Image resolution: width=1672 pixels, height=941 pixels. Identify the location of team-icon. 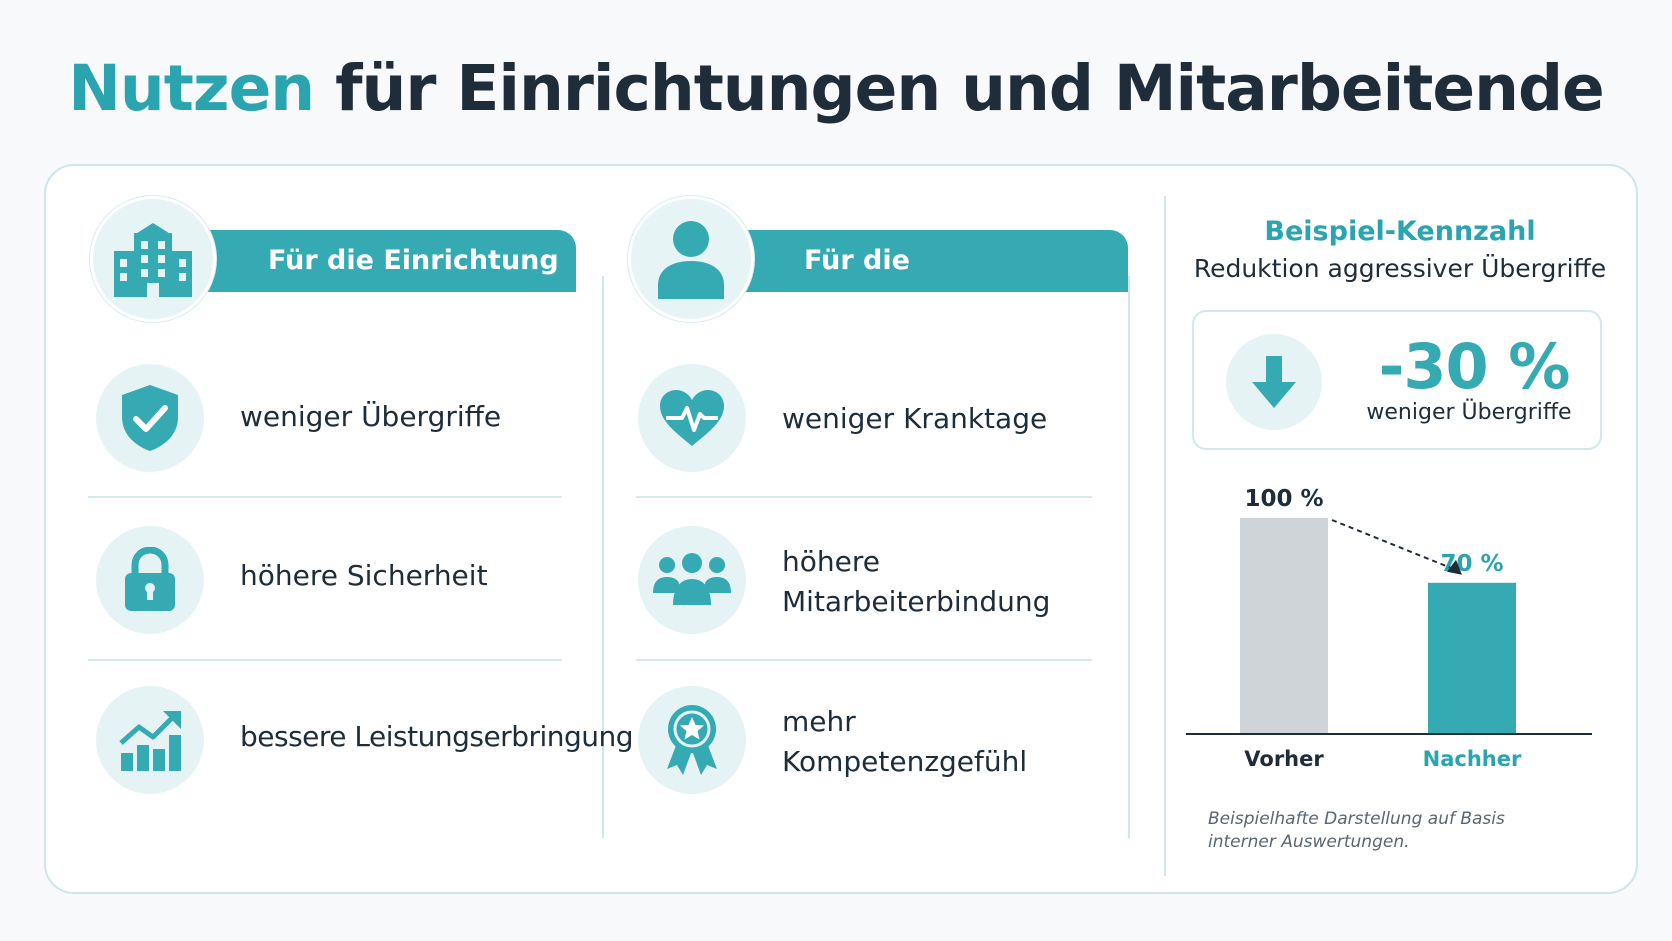
(692, 579).